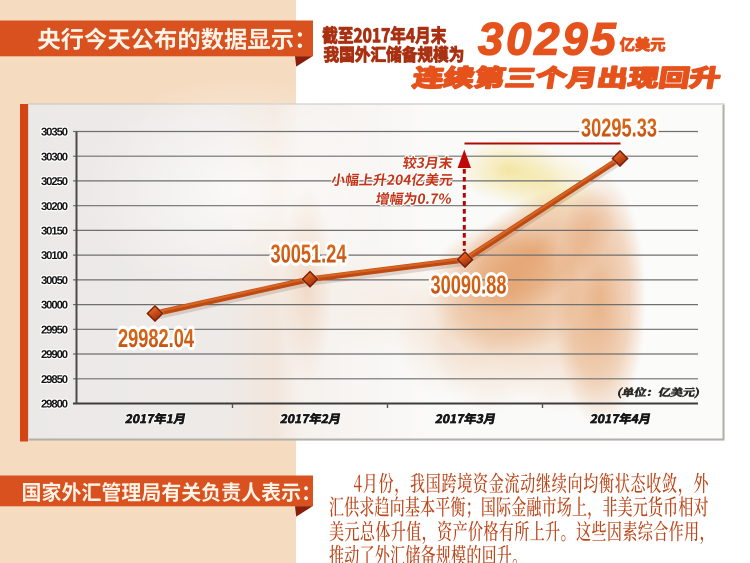 This screenshot has width=750, height=563. Describe the element at coordinates (309, 254) in the screenshot. I see `svg-text: 30051.24` at that location.